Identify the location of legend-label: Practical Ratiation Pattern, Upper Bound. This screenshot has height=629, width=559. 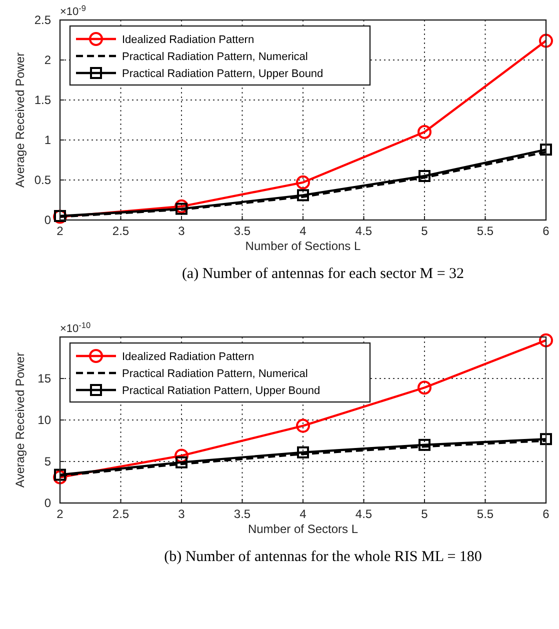
(221, 391).